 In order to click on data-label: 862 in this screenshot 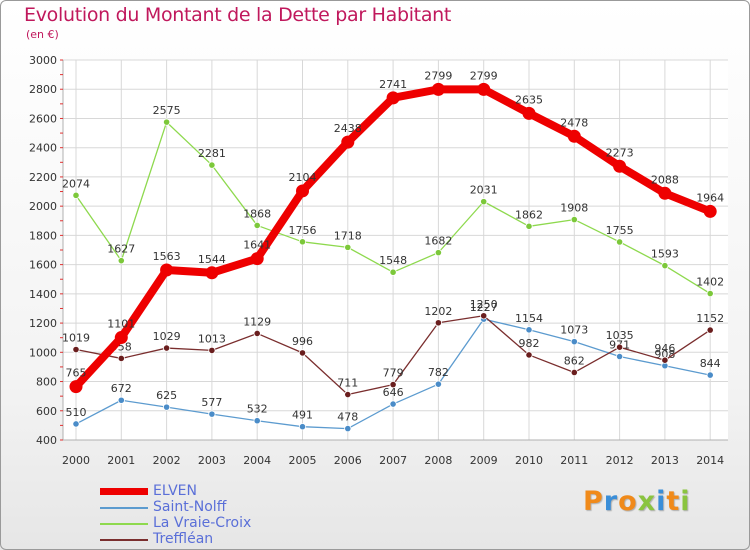, I will do `click(574, 360)`.